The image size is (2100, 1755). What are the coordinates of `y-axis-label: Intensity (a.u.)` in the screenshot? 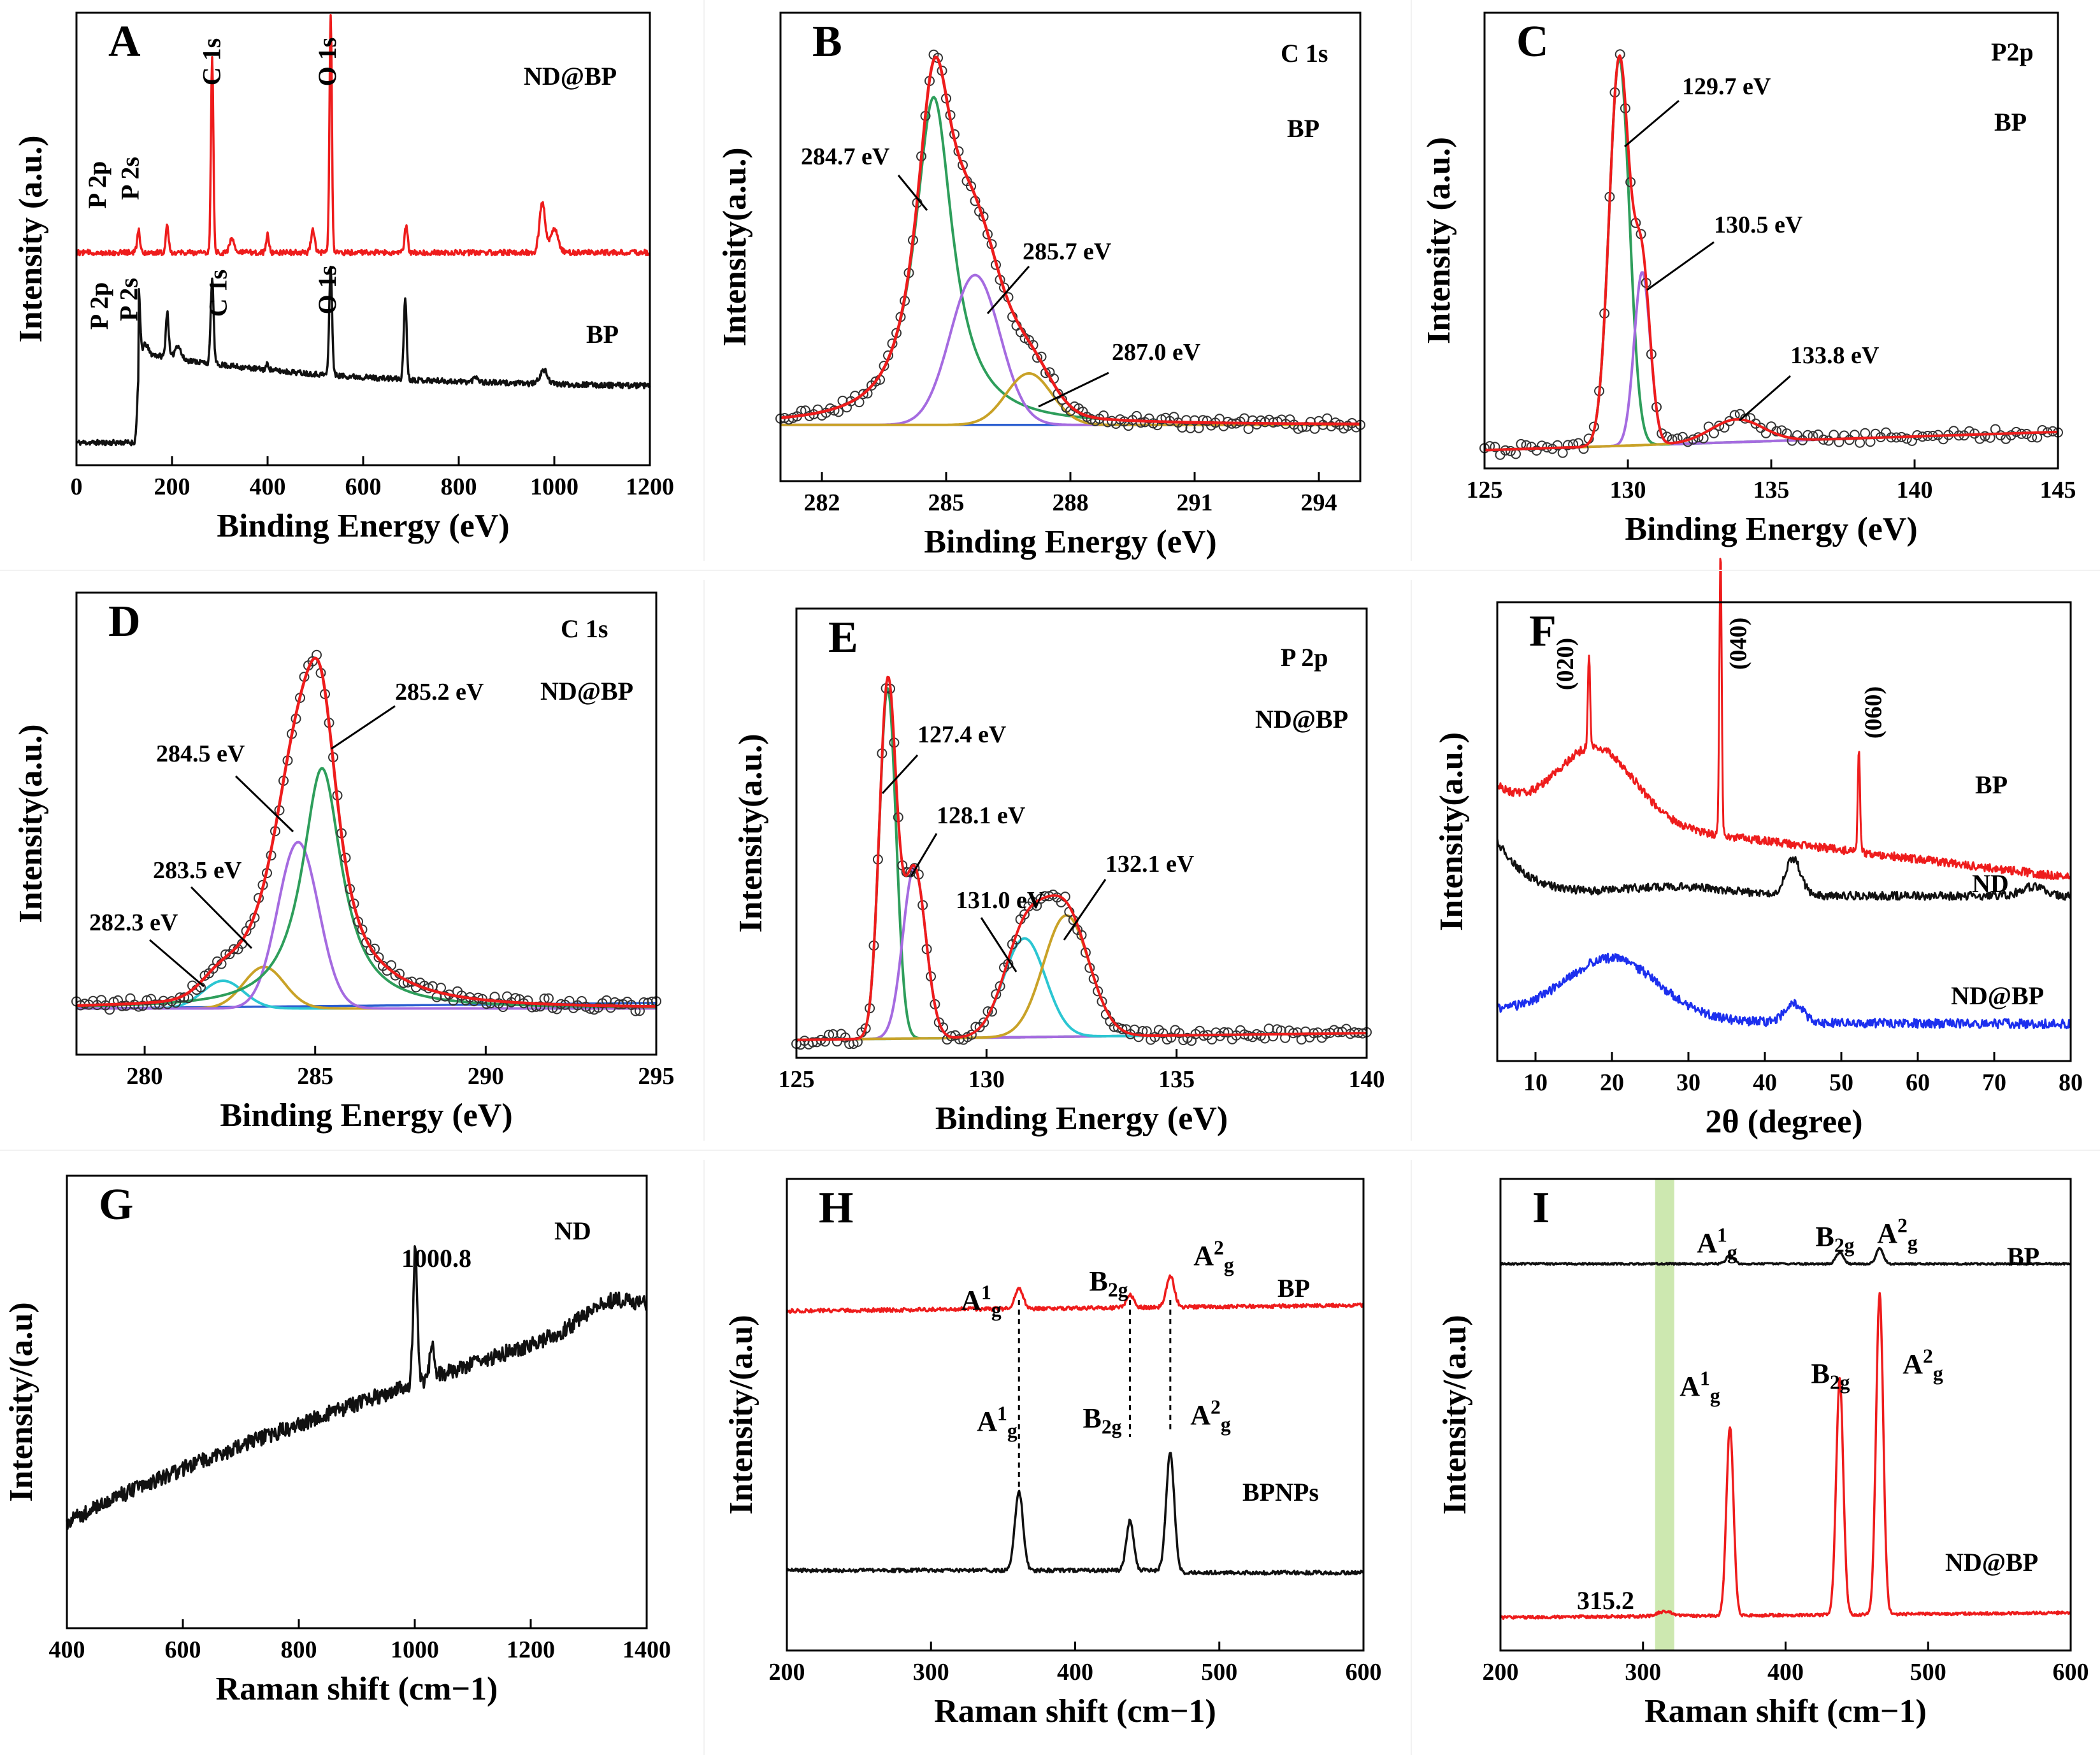 It's located at (1439, 240).